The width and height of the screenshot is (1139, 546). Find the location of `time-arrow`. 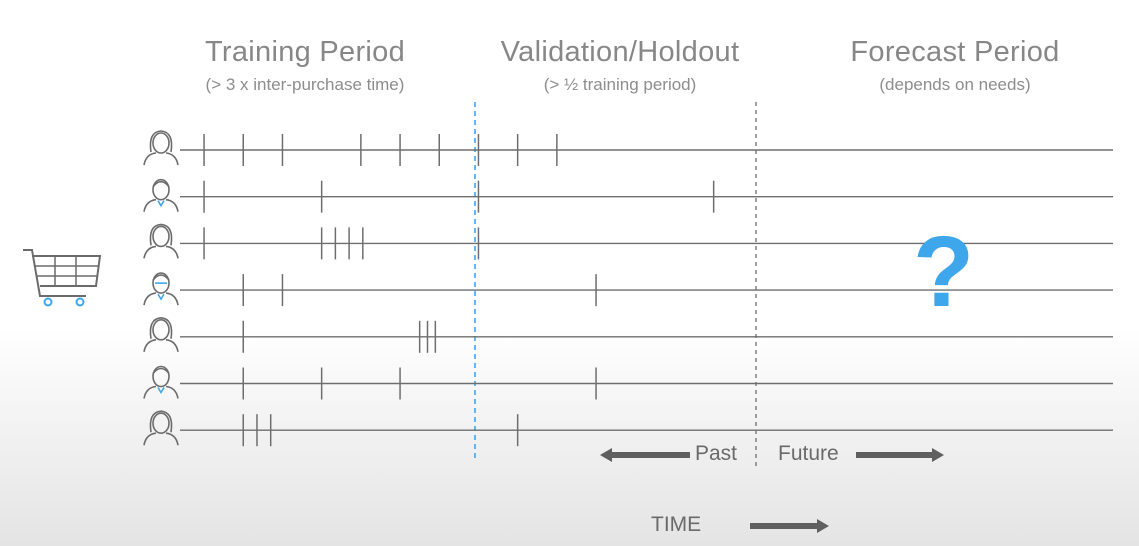

time-arrow is located at coordinates (789, 526).